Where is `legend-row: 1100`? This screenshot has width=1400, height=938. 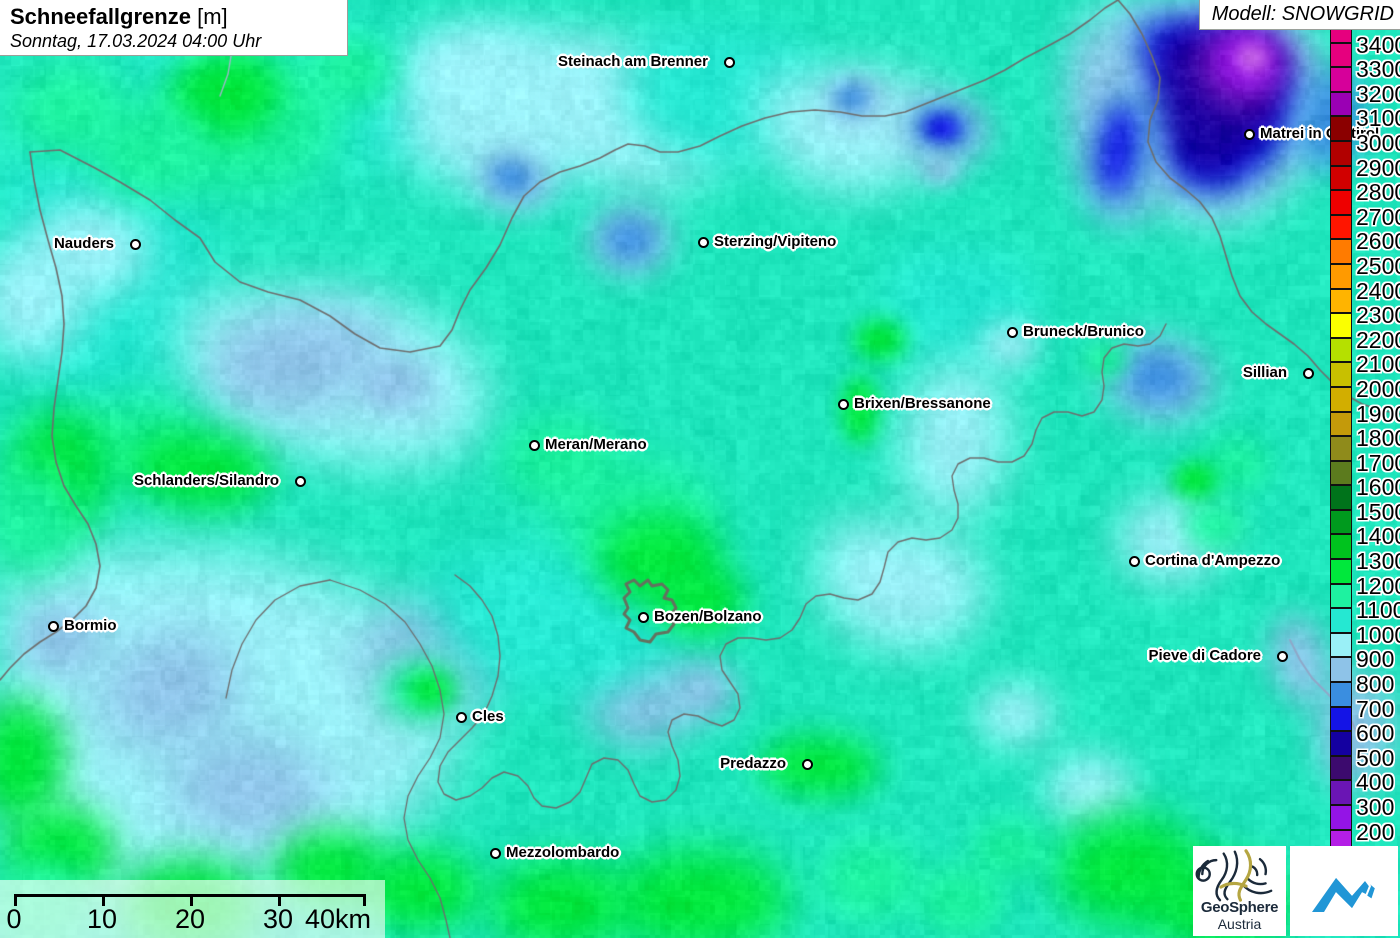
legend-row: 1100 is located at coordinates (1361, 615).